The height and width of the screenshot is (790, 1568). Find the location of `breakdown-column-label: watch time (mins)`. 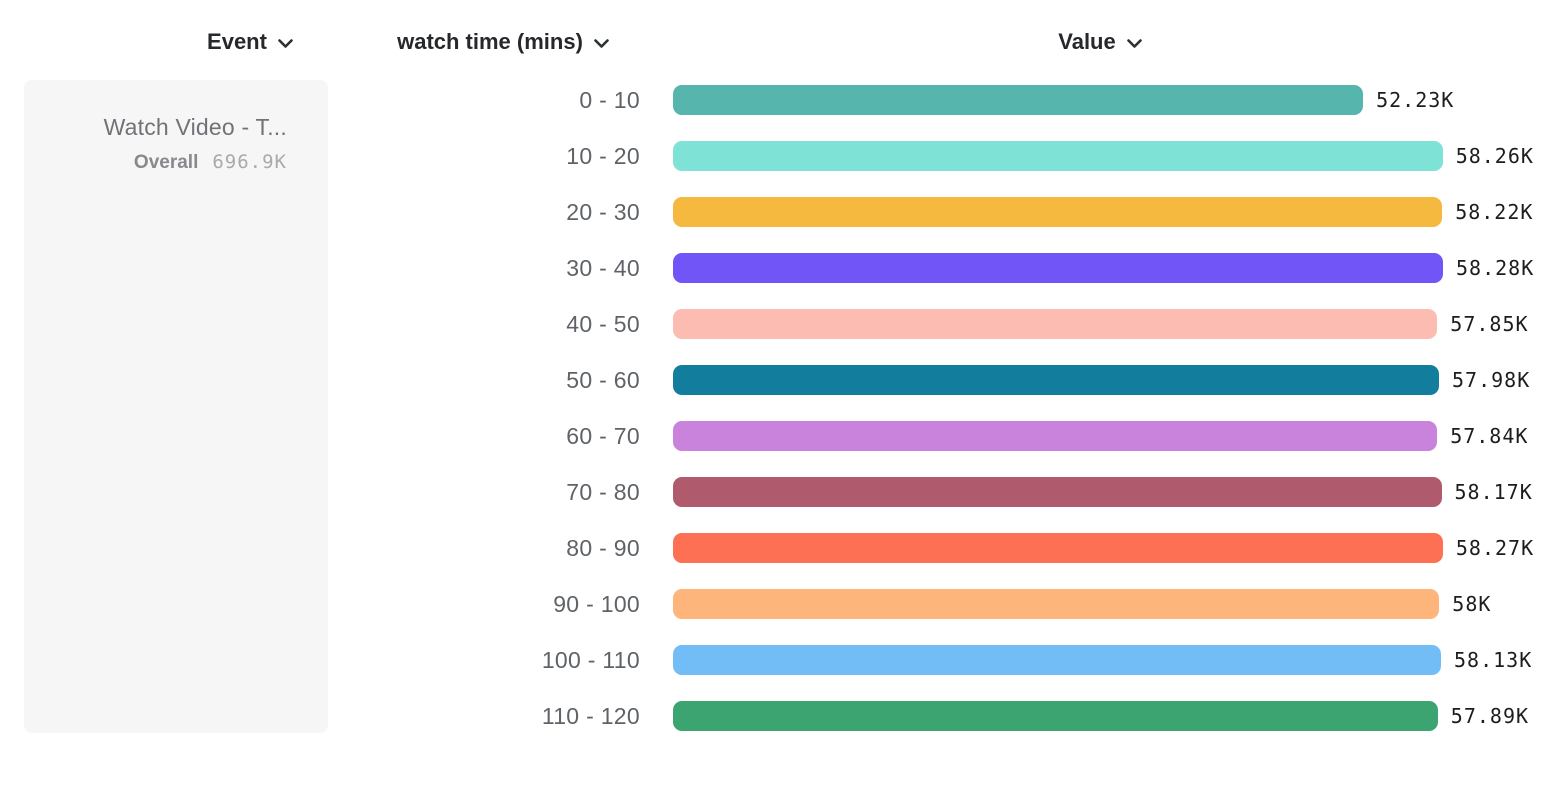

breakdown-column-label: watch time (mins) is located at coordinates (490, 41).